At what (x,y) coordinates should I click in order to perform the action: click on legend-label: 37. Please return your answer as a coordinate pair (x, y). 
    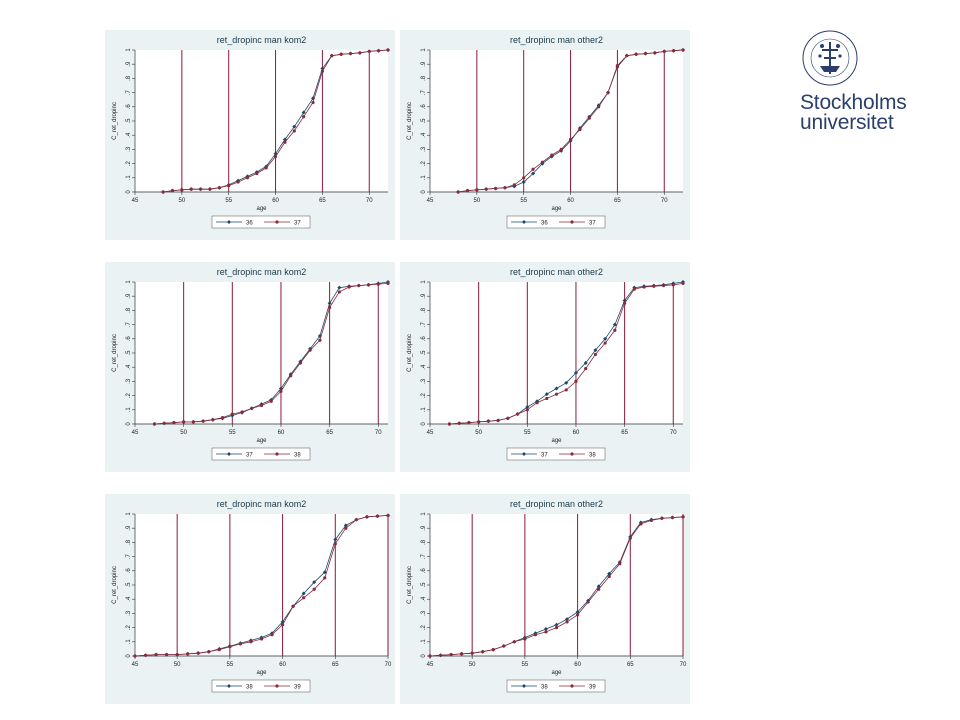
    Looking at the image, I should click on (297, 224).